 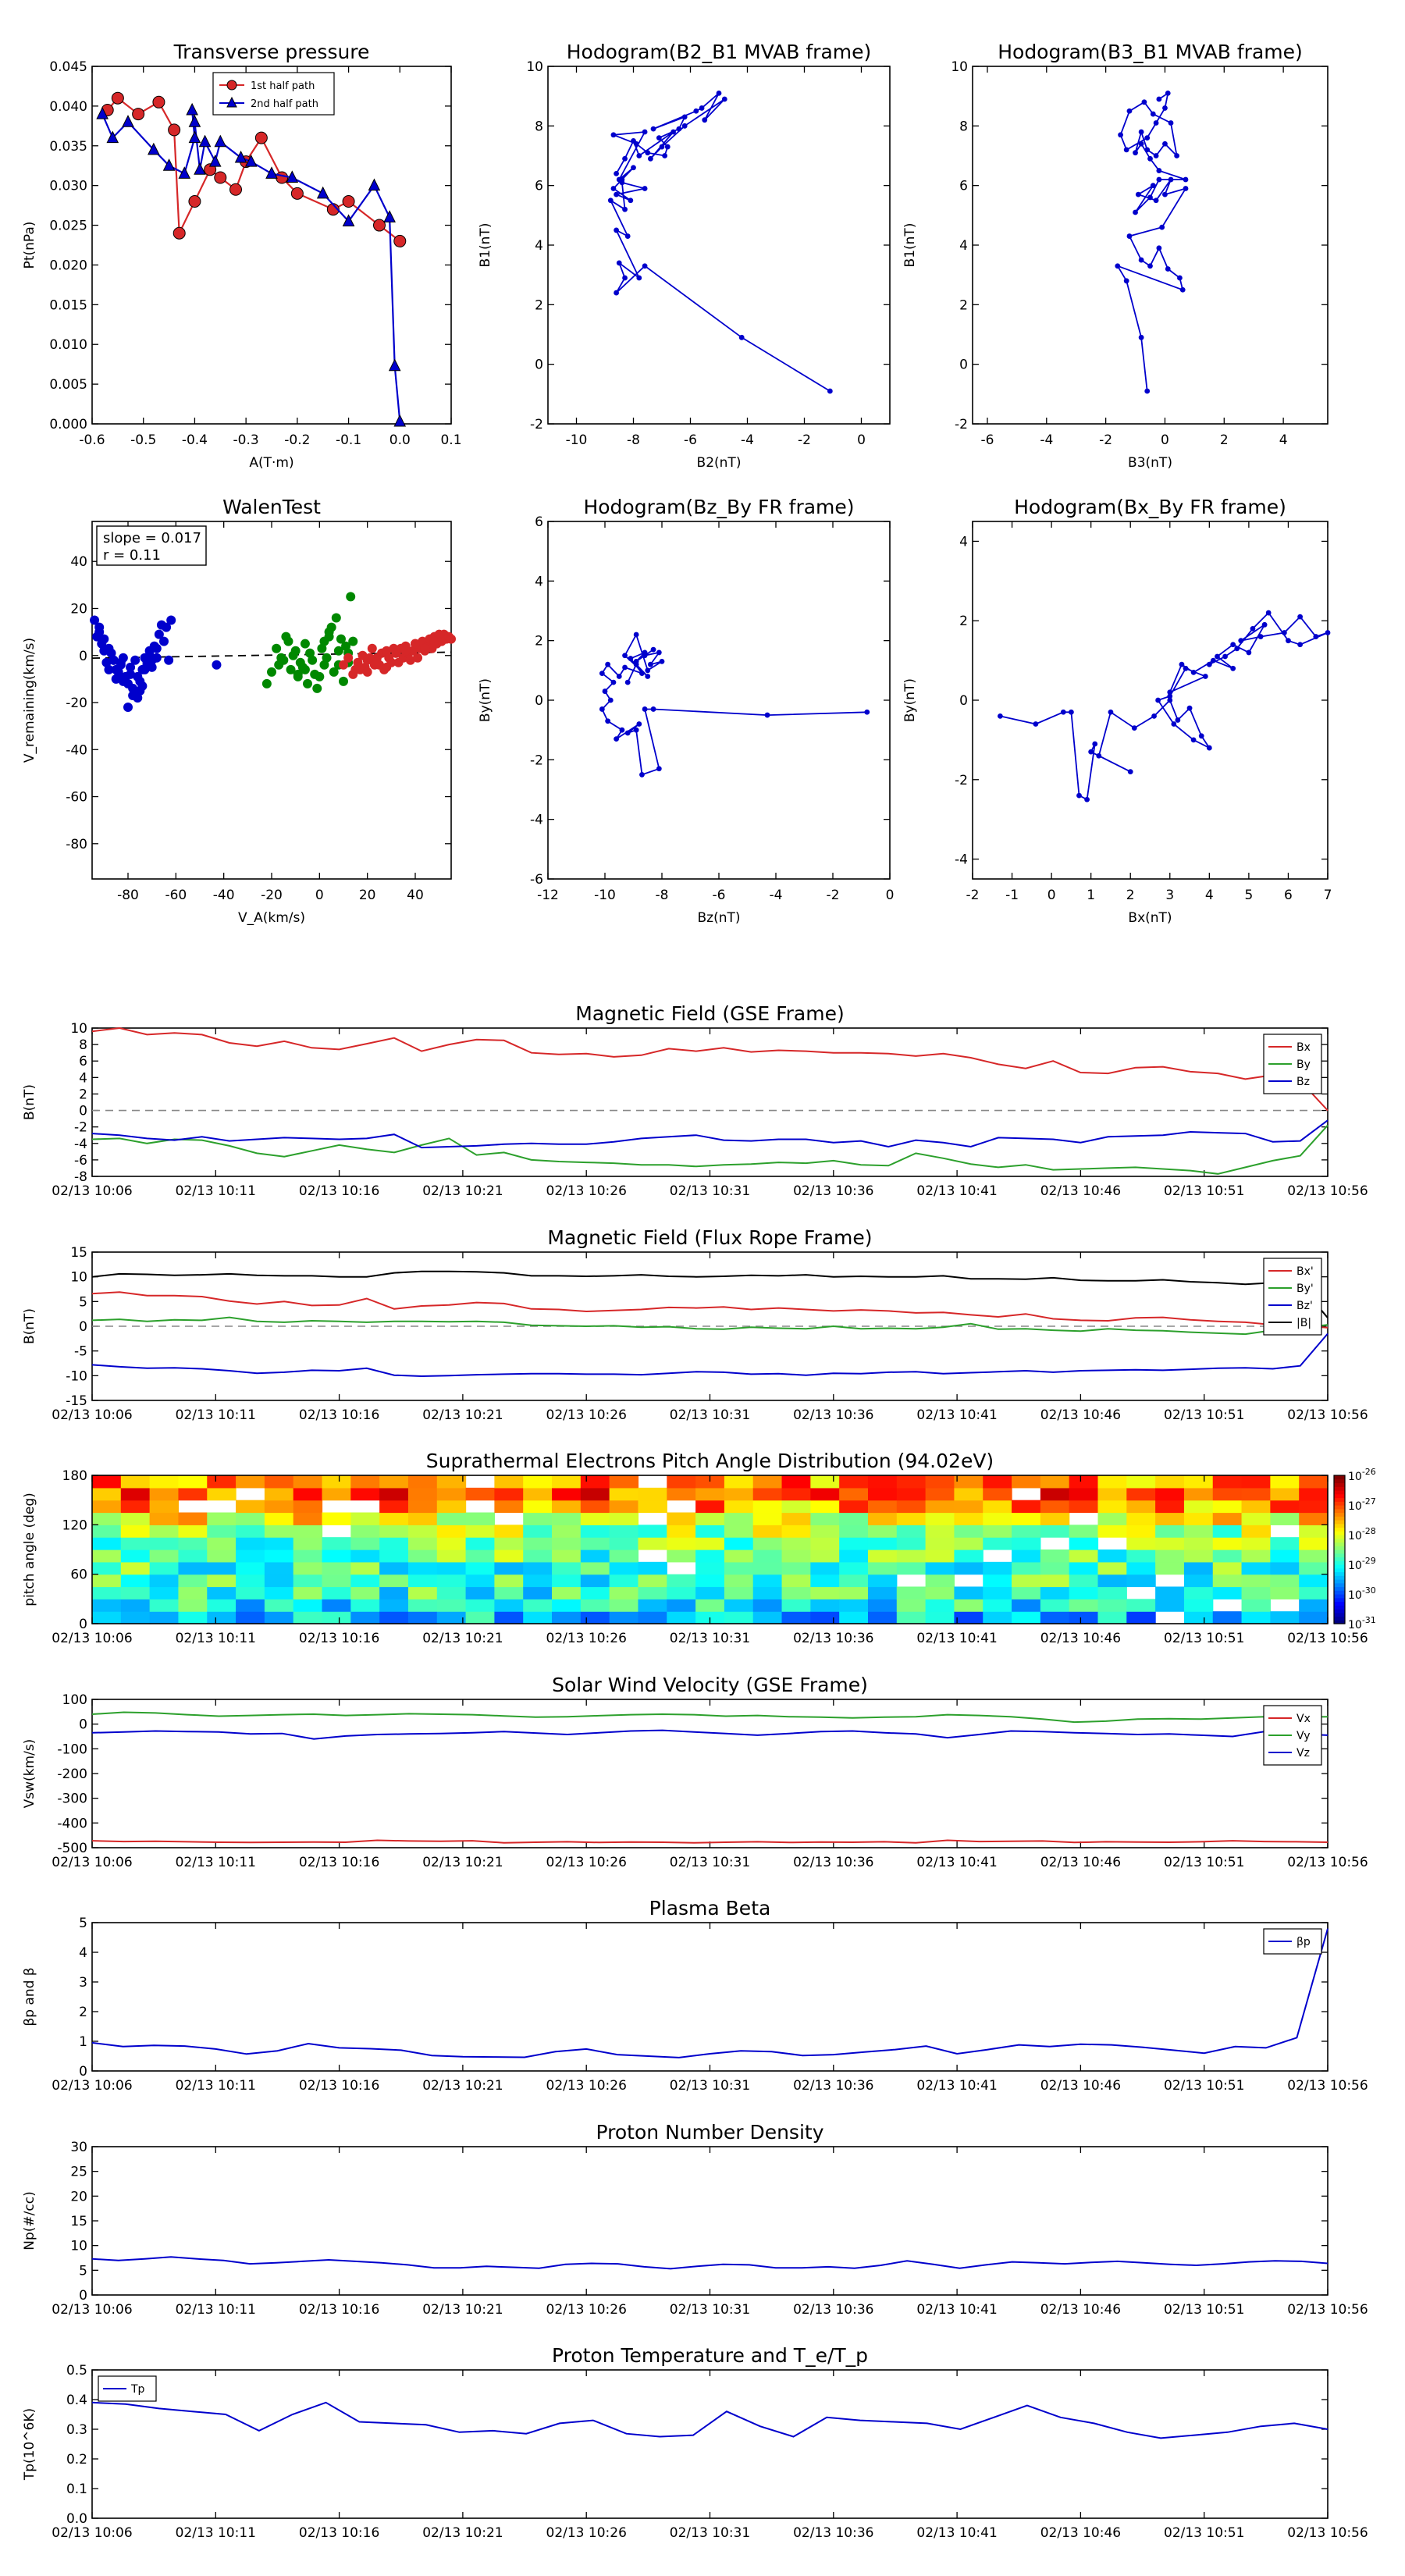 What do you see at coordinates (548, 895) in the screenshot?
I see `x-tick-label: -12` at bounding box center [548, 895].